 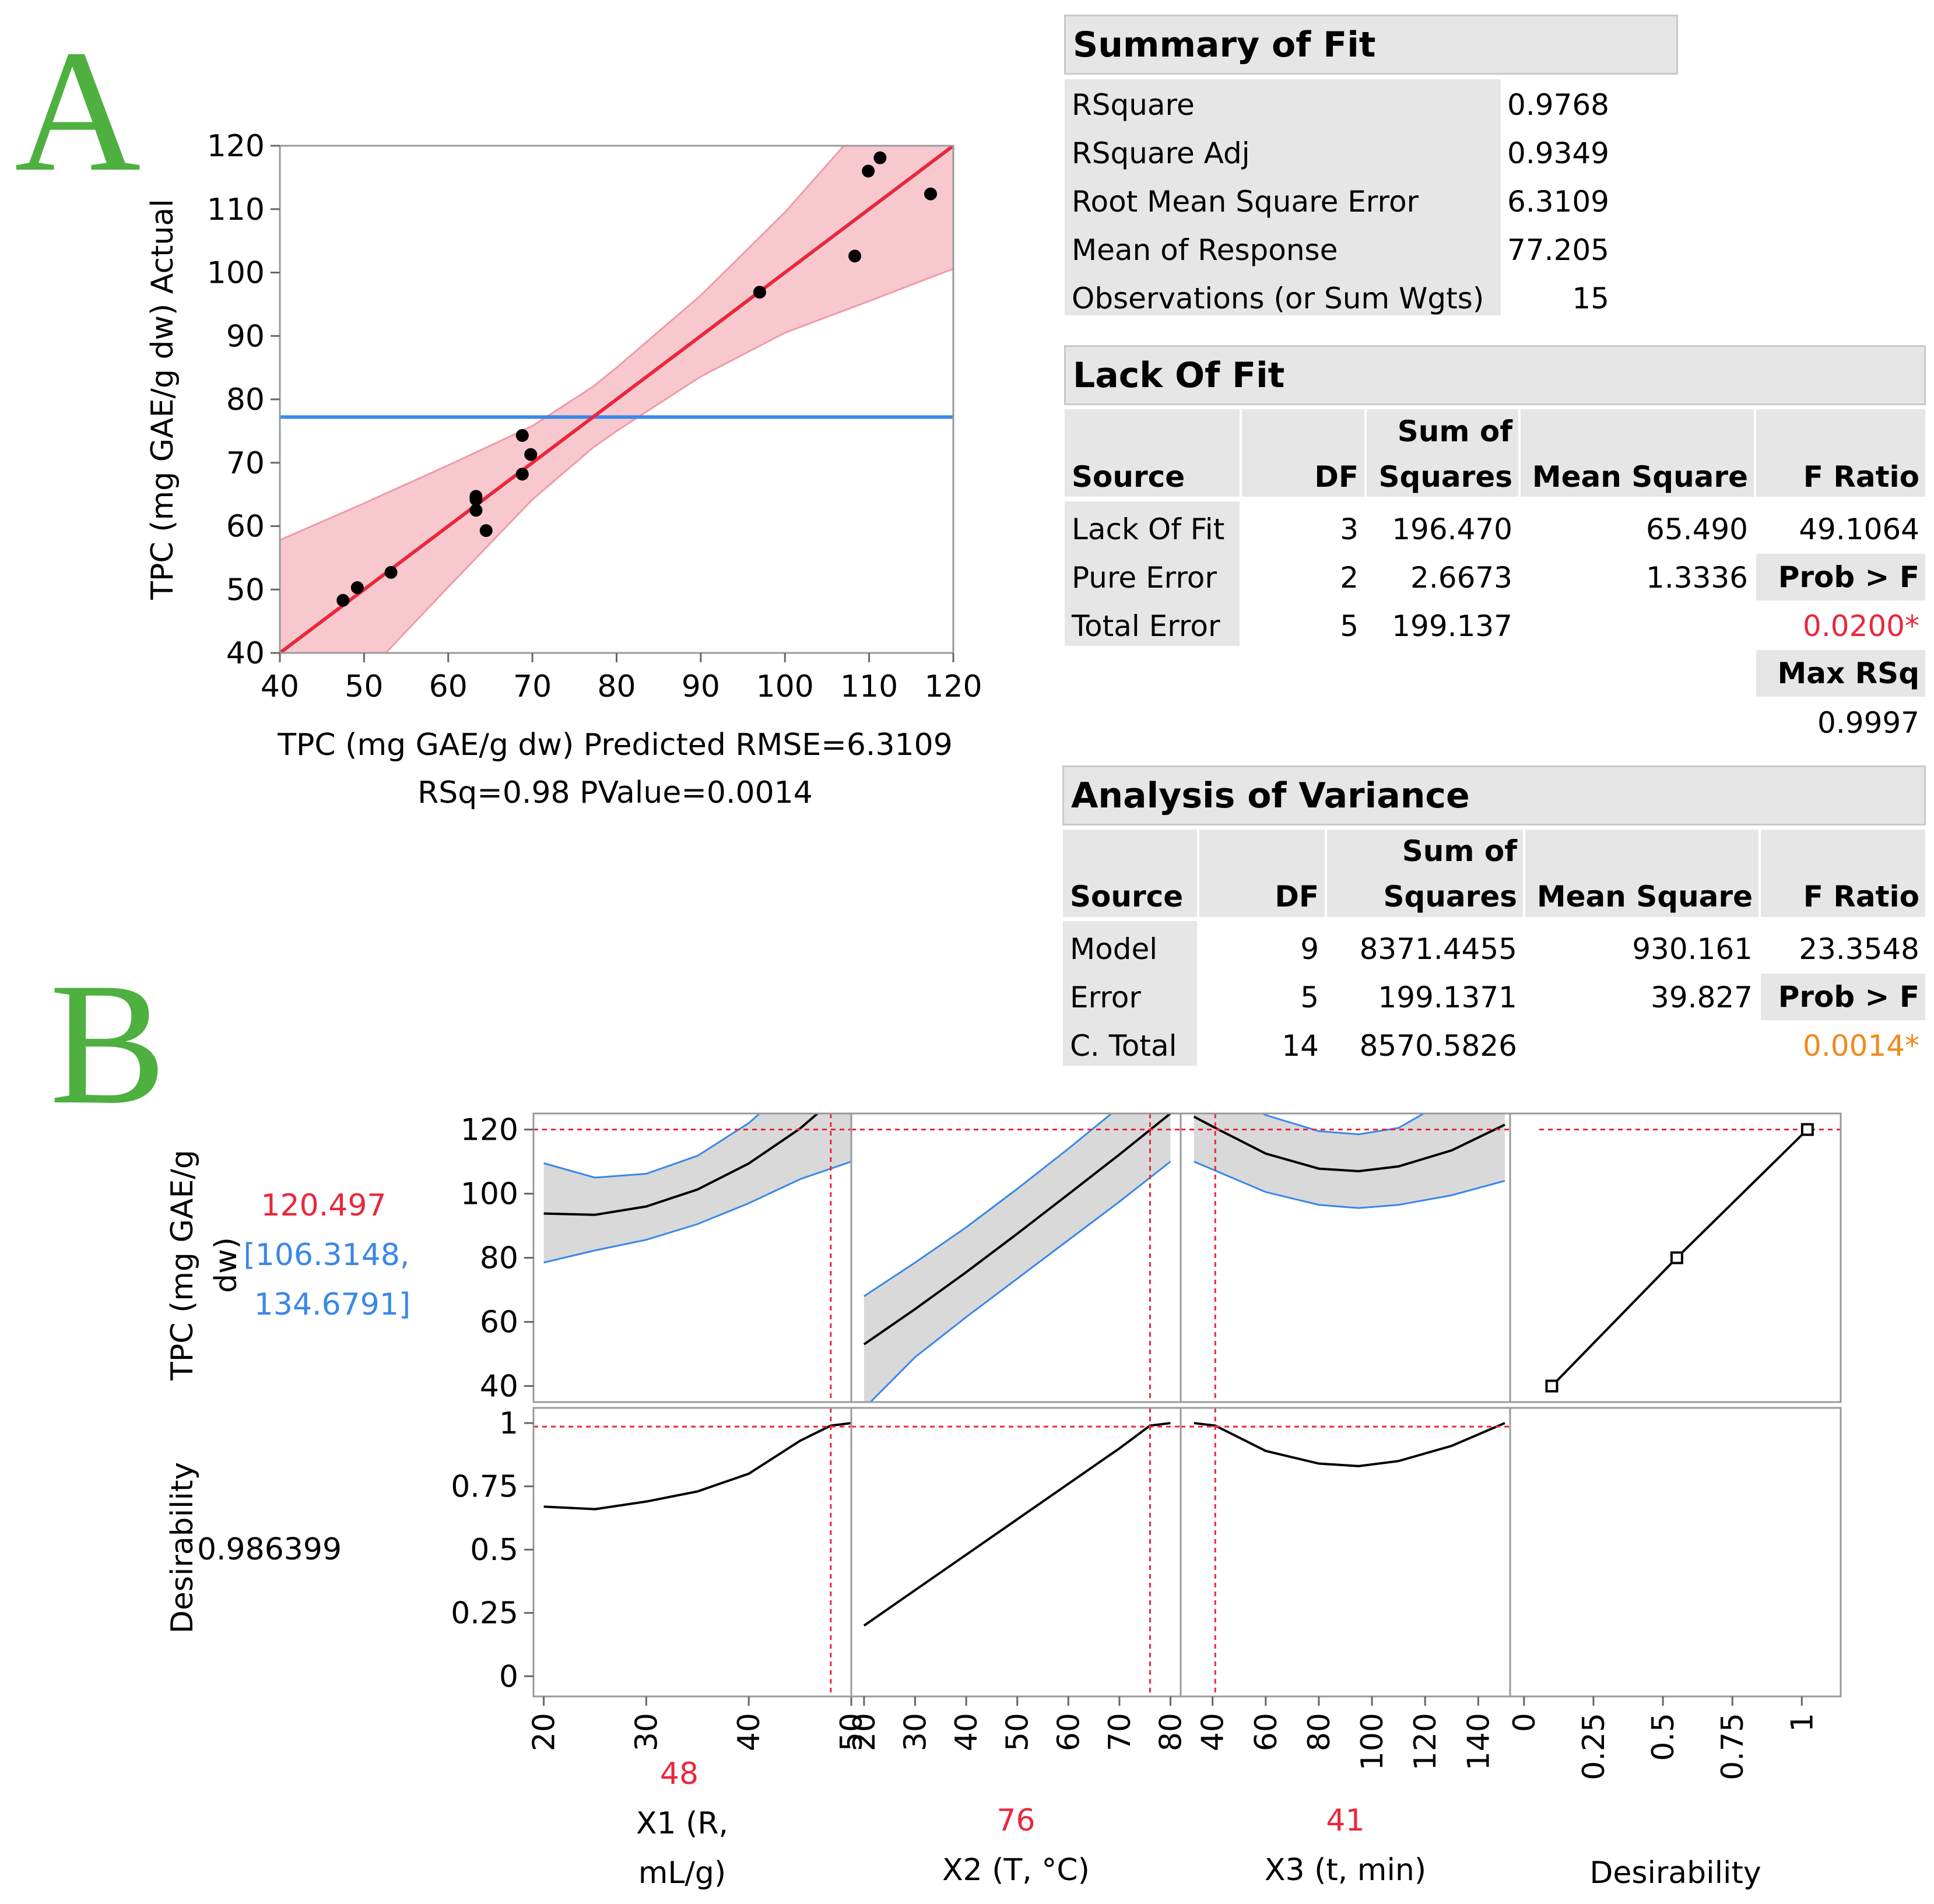 What do you see at coordinates (1803, 1722) in the screenshot?
I see `x-tick-label: 1` at bounding box center [1803, 1722].